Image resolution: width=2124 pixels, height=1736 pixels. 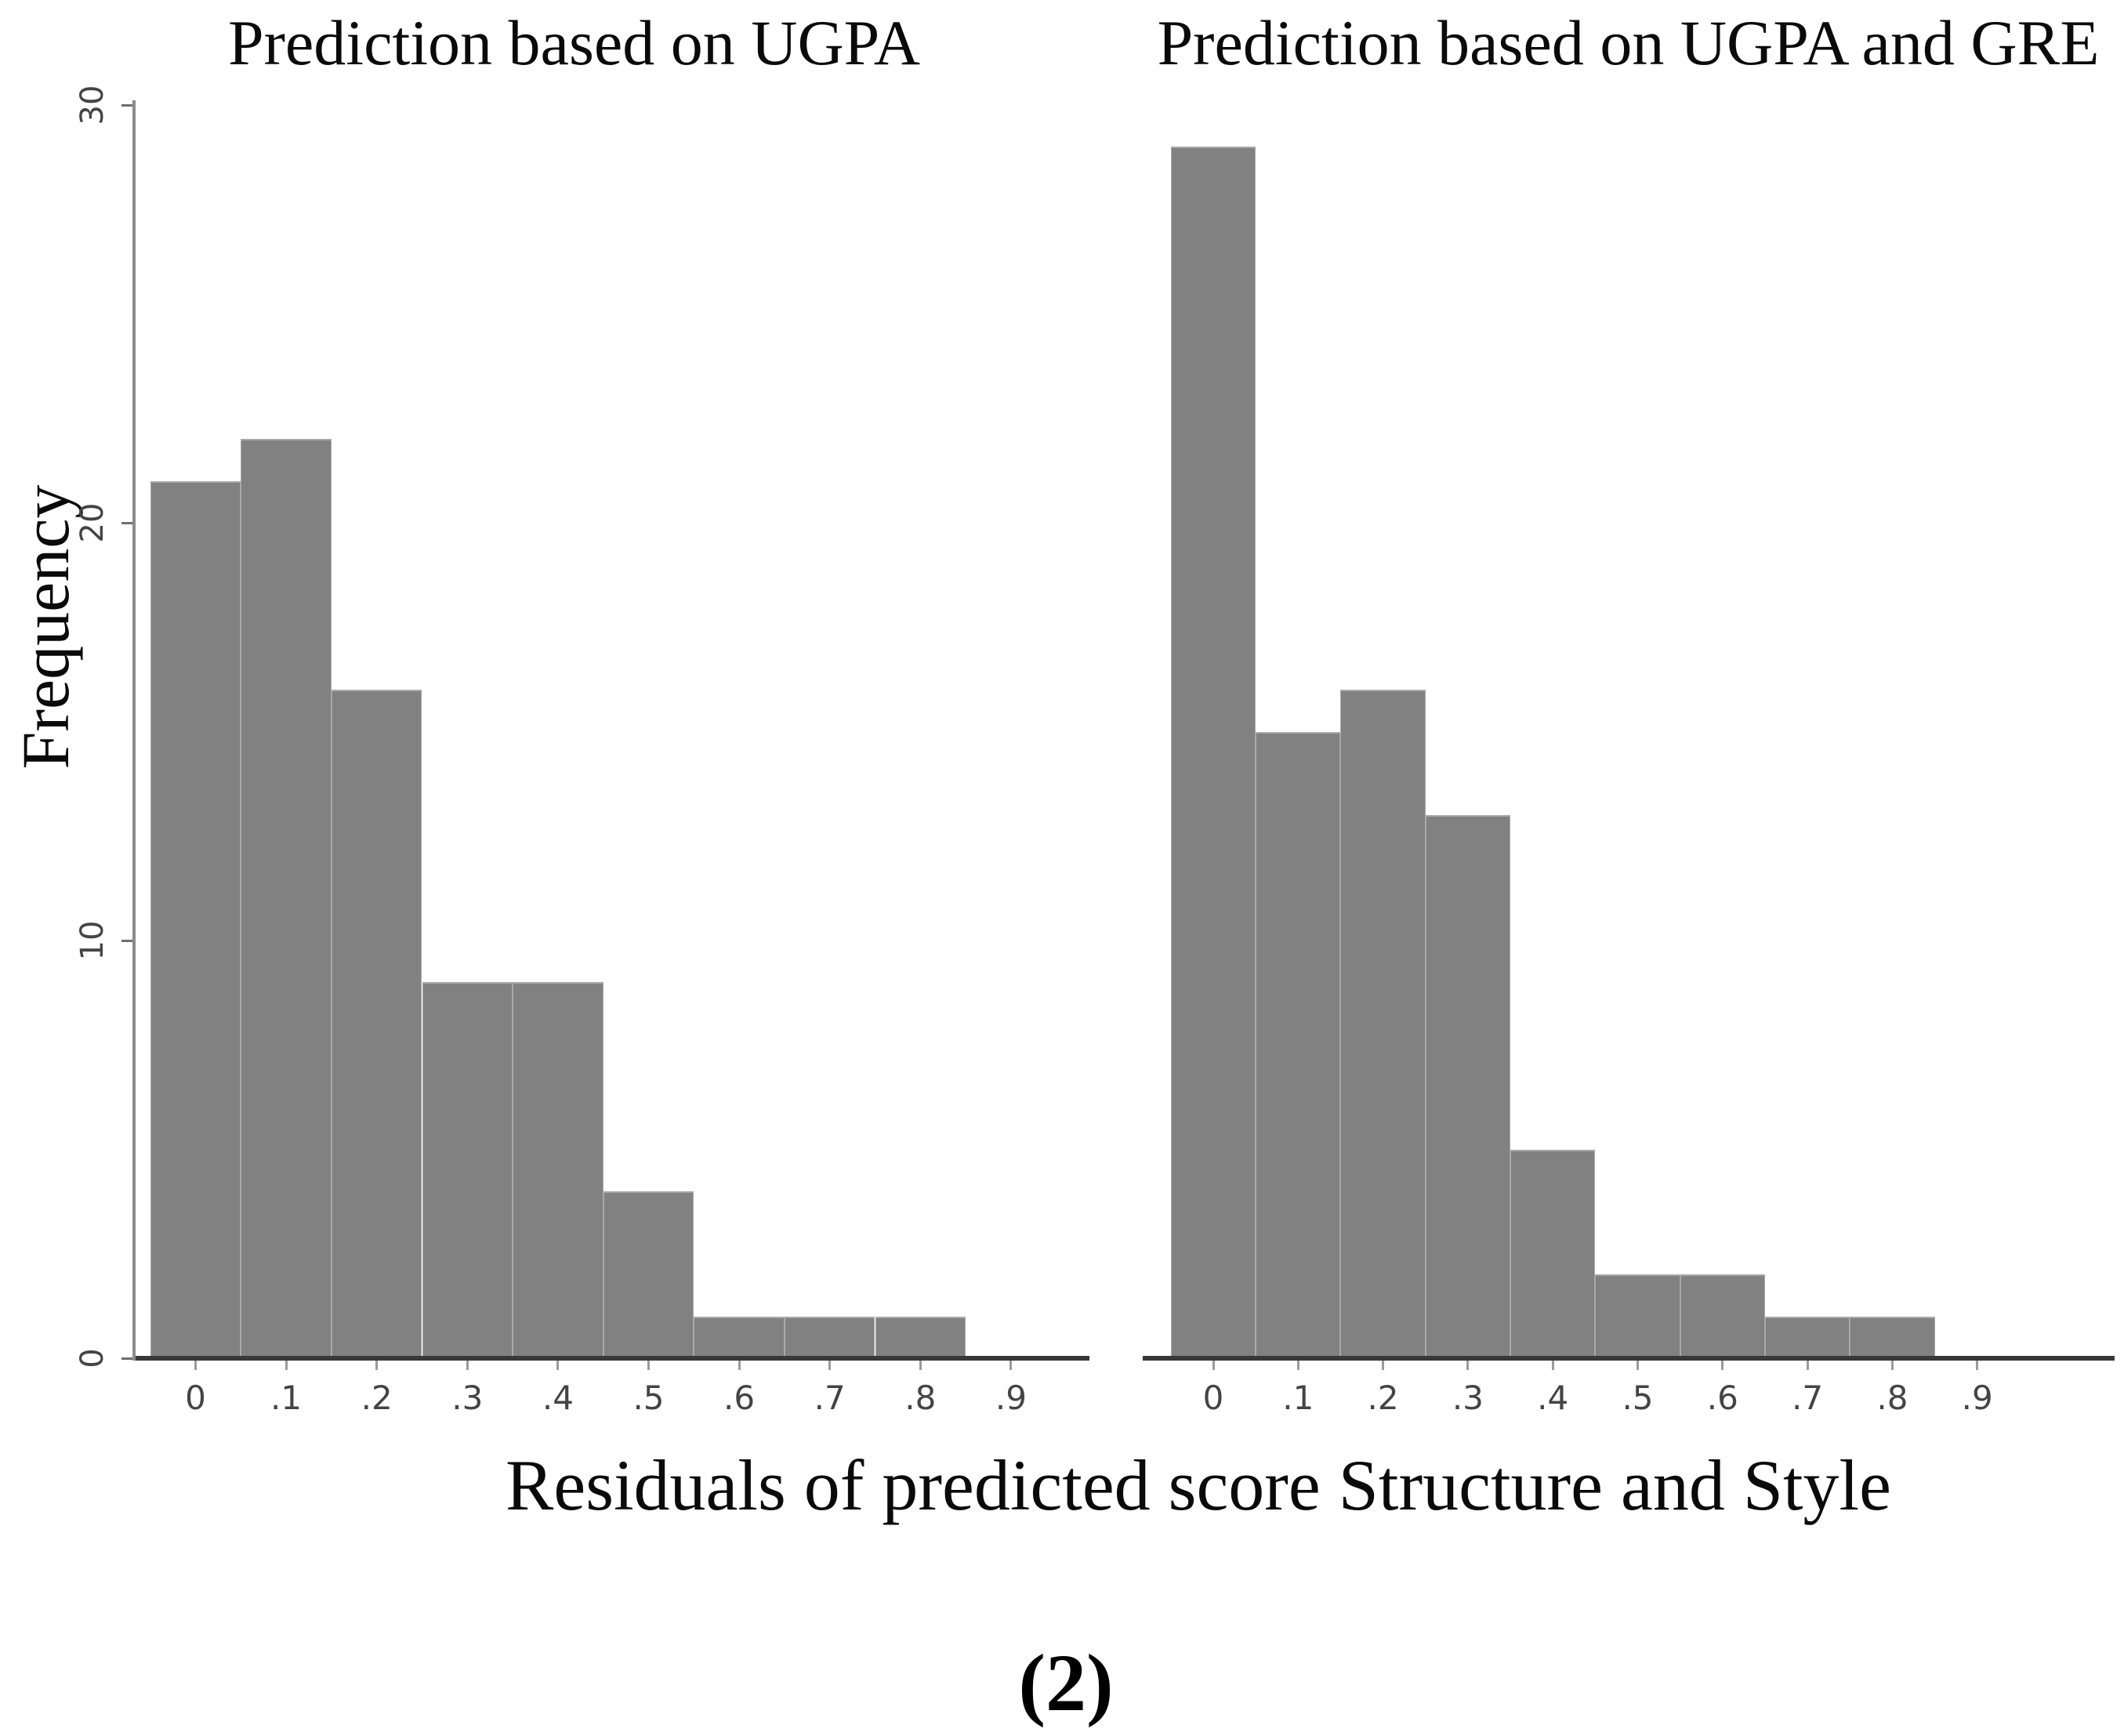 I want to click on y-axis-label: Frequency, so click(x=46, y=627).